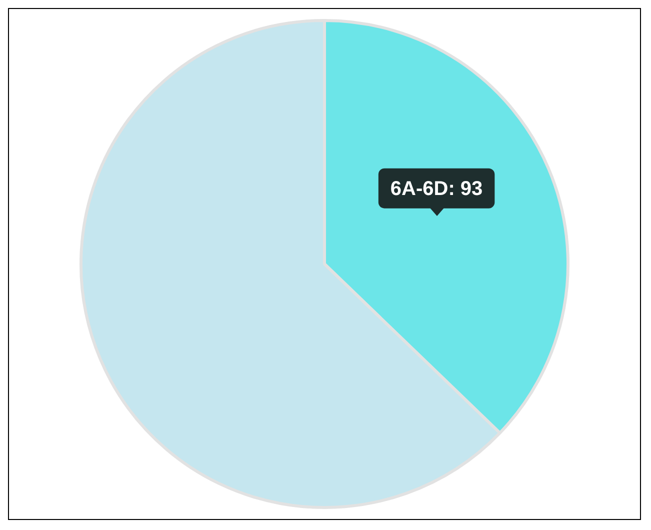  Describe the element at coordinates (436, 189) in the screenshot. I see `slice-label: 6A-6D: 93` at that location.